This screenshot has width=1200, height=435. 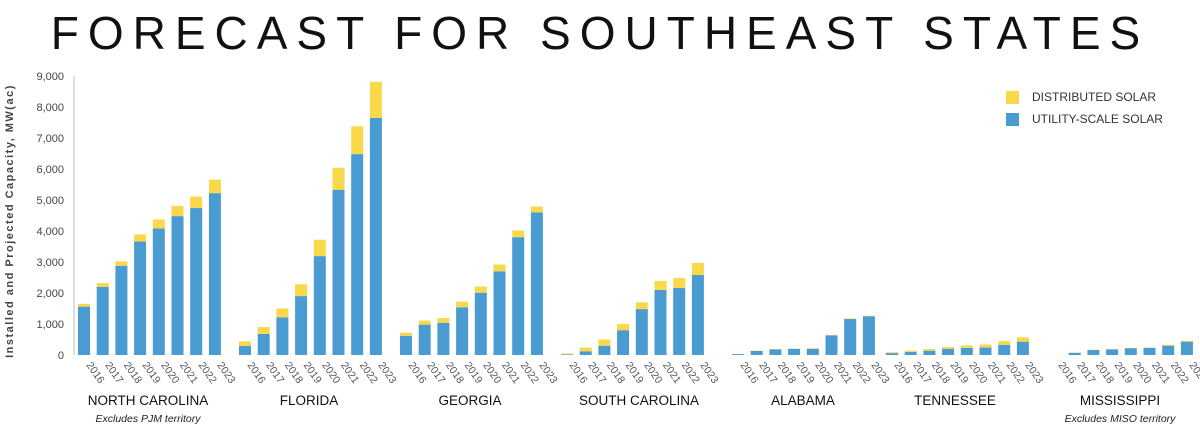 I want to click on legend-item-utility: UTILITY-SCALE SOLAR, so click(x=1084, y=119).